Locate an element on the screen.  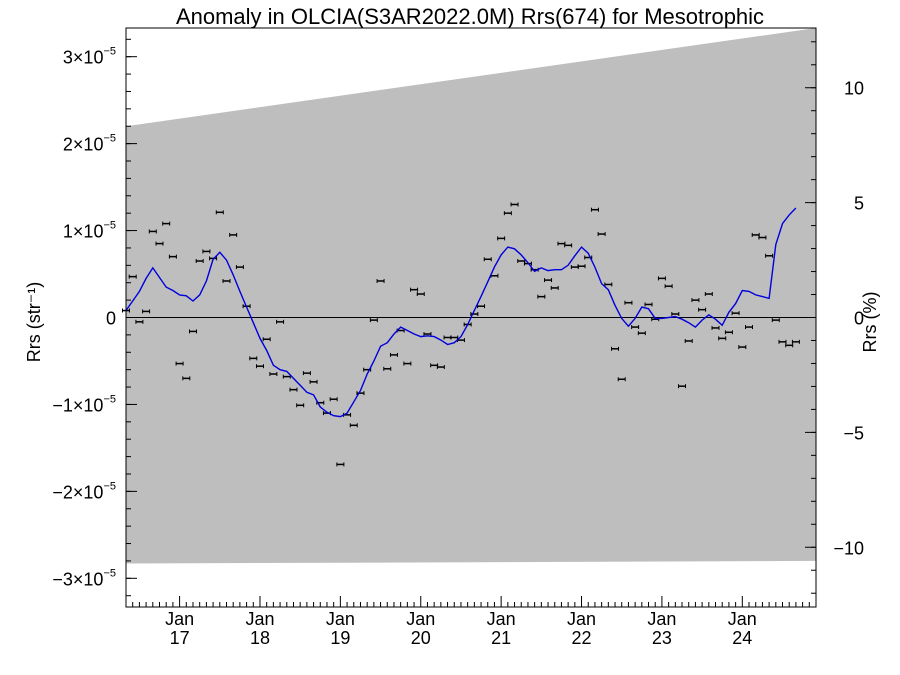
y-right-tick-label: 0 is located at coordinates (859, 319).